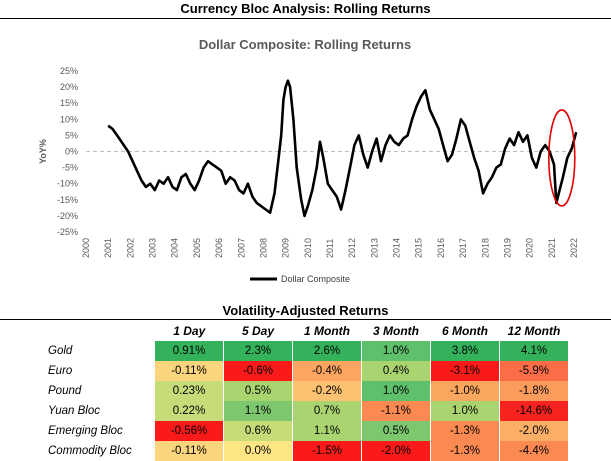 This screenshot has width=611, height=461. I want to click on table-row: Euro -0.11% -0.6% -0.4% 0.4% -3.1% -5.9%, so click(284, 371).